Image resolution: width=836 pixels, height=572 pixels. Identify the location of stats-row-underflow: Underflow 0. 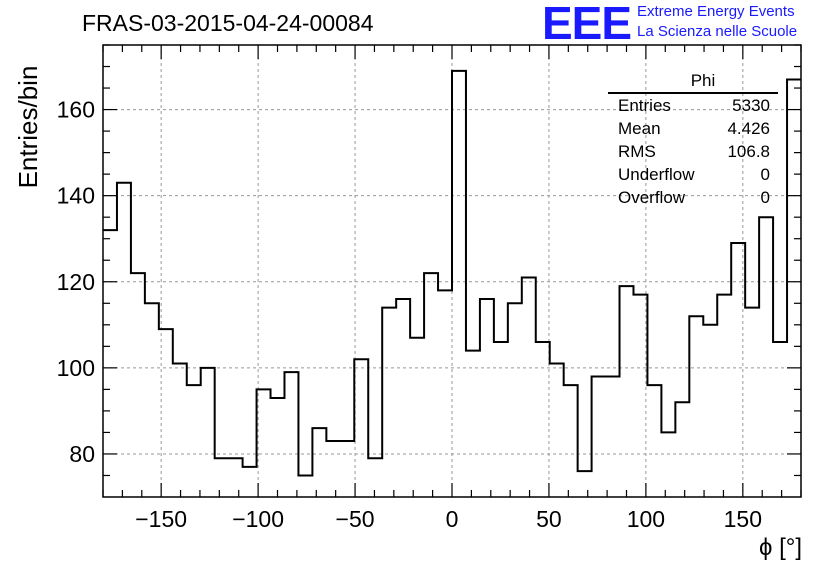
(693, 174).